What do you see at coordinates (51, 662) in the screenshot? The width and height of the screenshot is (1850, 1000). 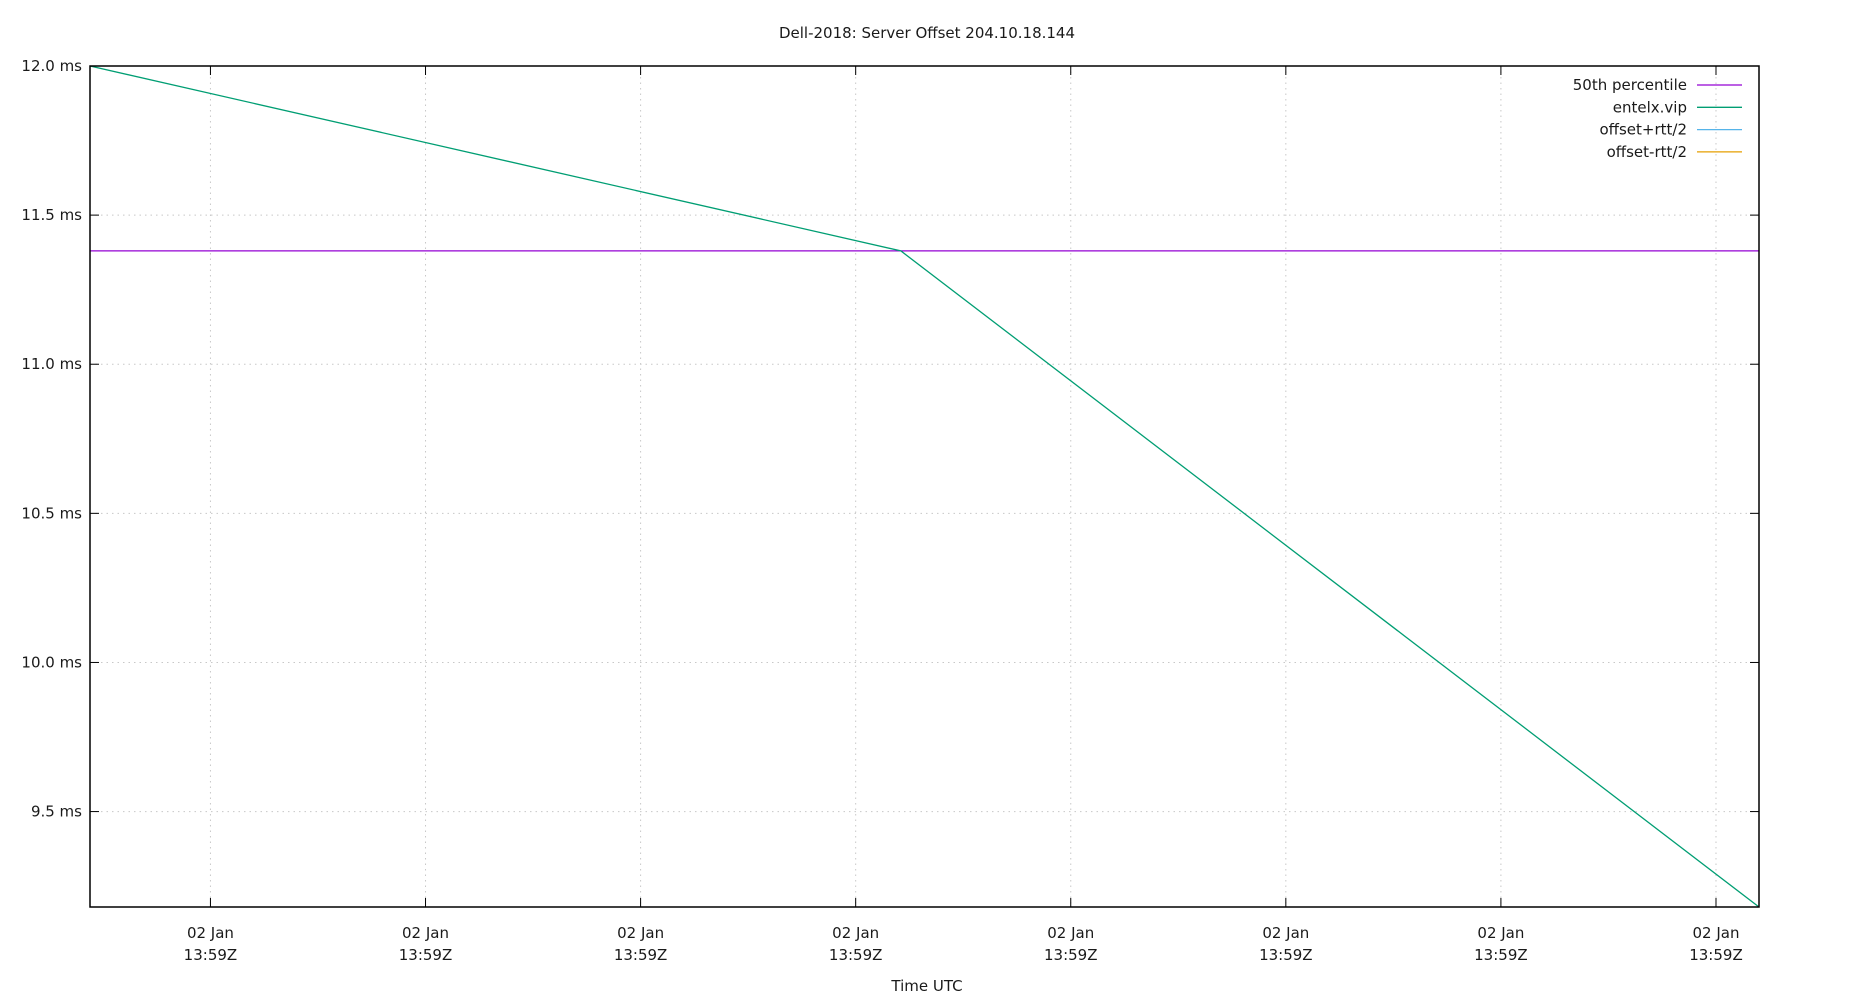 I see `y-tick-label: 10.0 ms` at bounding box center [51, 662].